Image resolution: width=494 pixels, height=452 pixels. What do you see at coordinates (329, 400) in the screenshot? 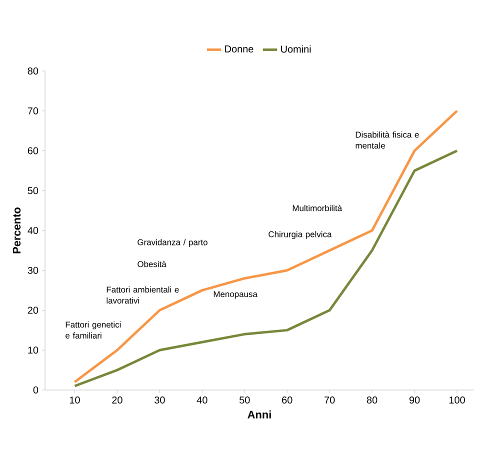
I see `x-tick-label: 70` at bounding box center [329, 400].